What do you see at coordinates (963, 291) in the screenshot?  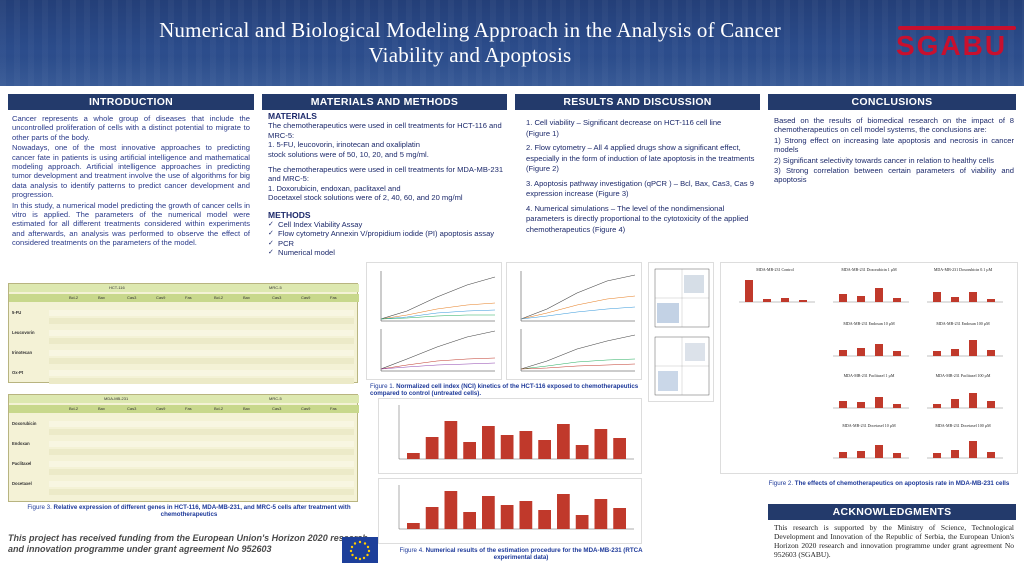 I see `apoptosis-panel: MDA-MB-231 Doxorubicin 0.1 µM` at bounding box center [963, 291].